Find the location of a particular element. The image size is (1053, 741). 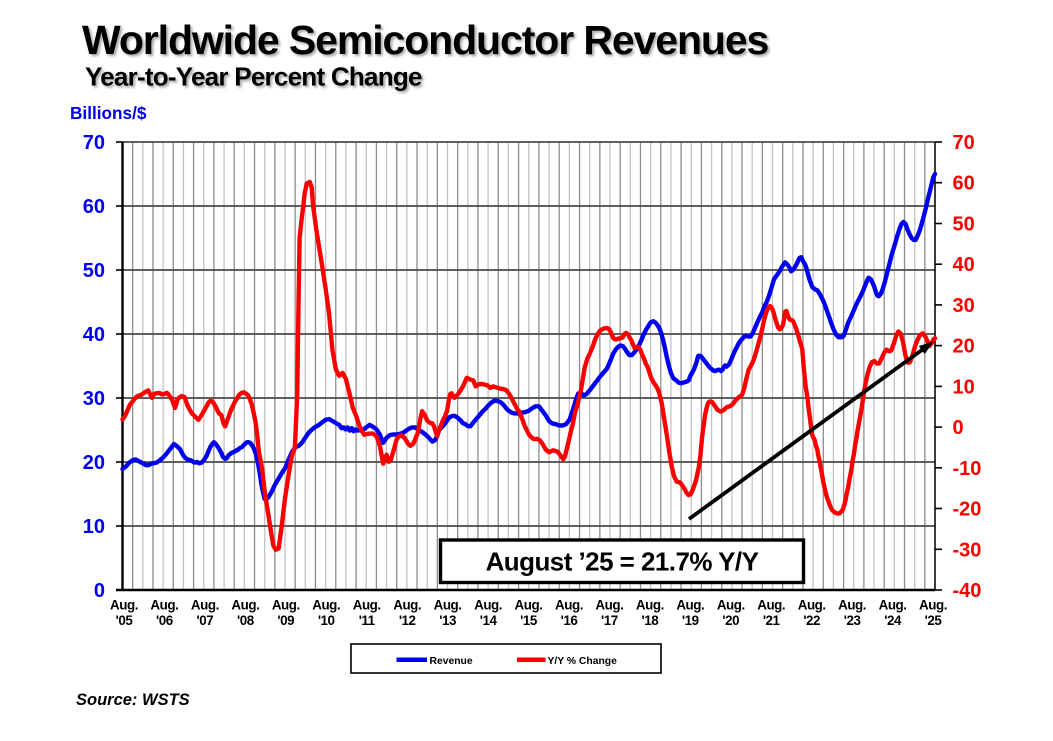

svg-text: Year-to-Year Percent Change is located at coordinates (253, 77).